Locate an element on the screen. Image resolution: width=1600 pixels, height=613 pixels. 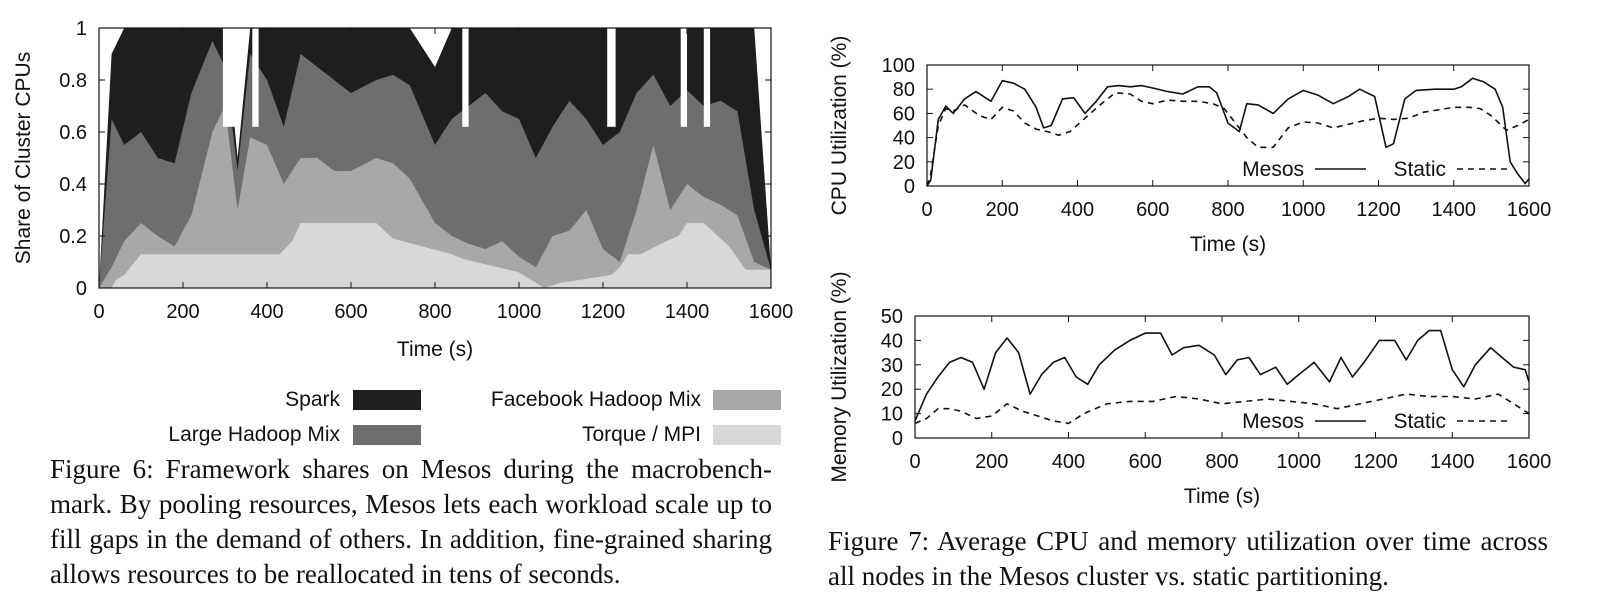
y-tick-label: 80 is located at coordinates (904, 90).